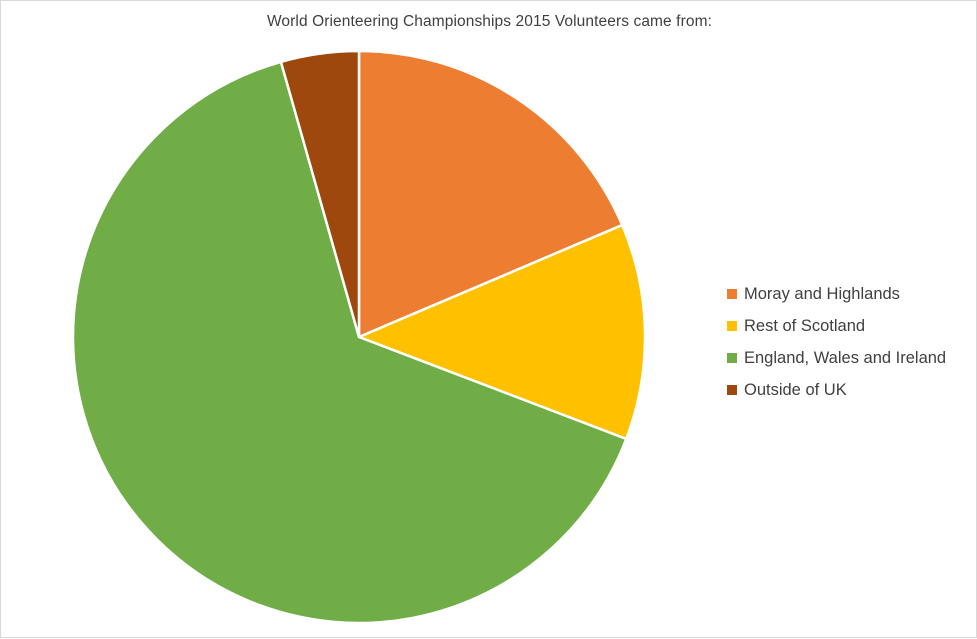 This screenshot has width=977, height=639. I want to click on legend-item-rest-of-scotland: Rest of Scotland, so click(836, 326).